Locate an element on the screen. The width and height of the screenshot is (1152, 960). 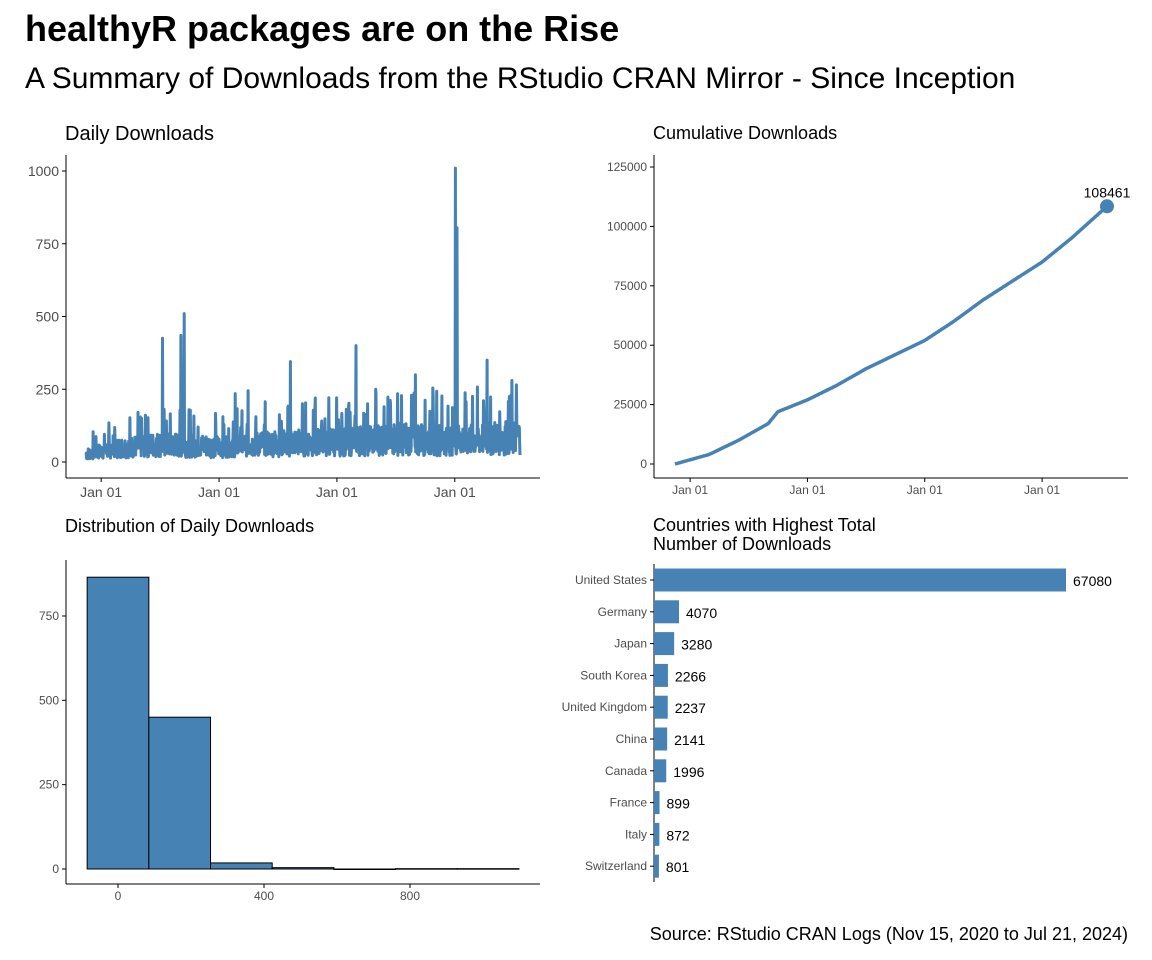
histogram-x-tick-label: 0 is located at coordinates (118, 896).